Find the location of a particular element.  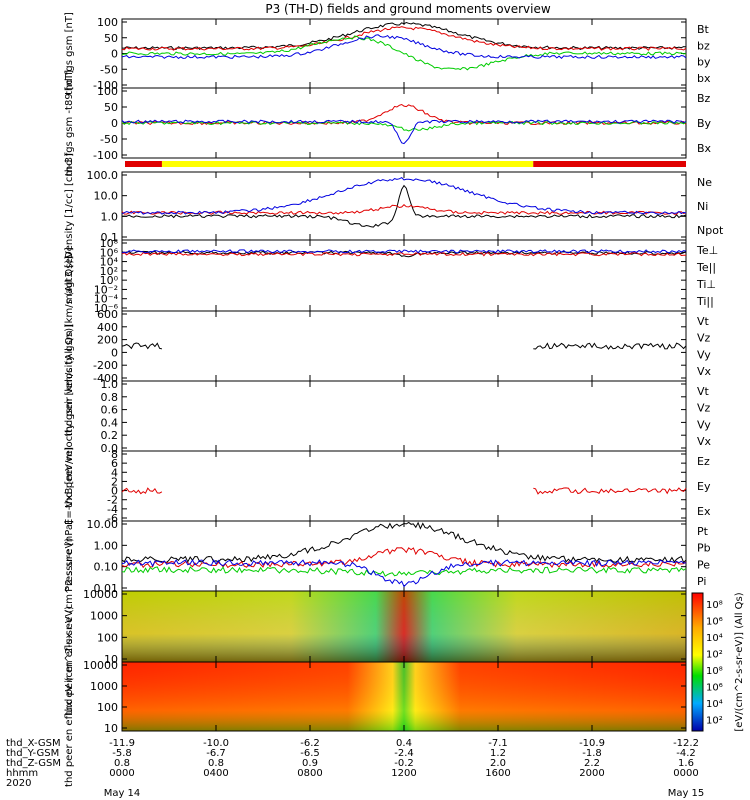

y-axis-label: Pressure [nPa] is located at coordinates (69, 556).